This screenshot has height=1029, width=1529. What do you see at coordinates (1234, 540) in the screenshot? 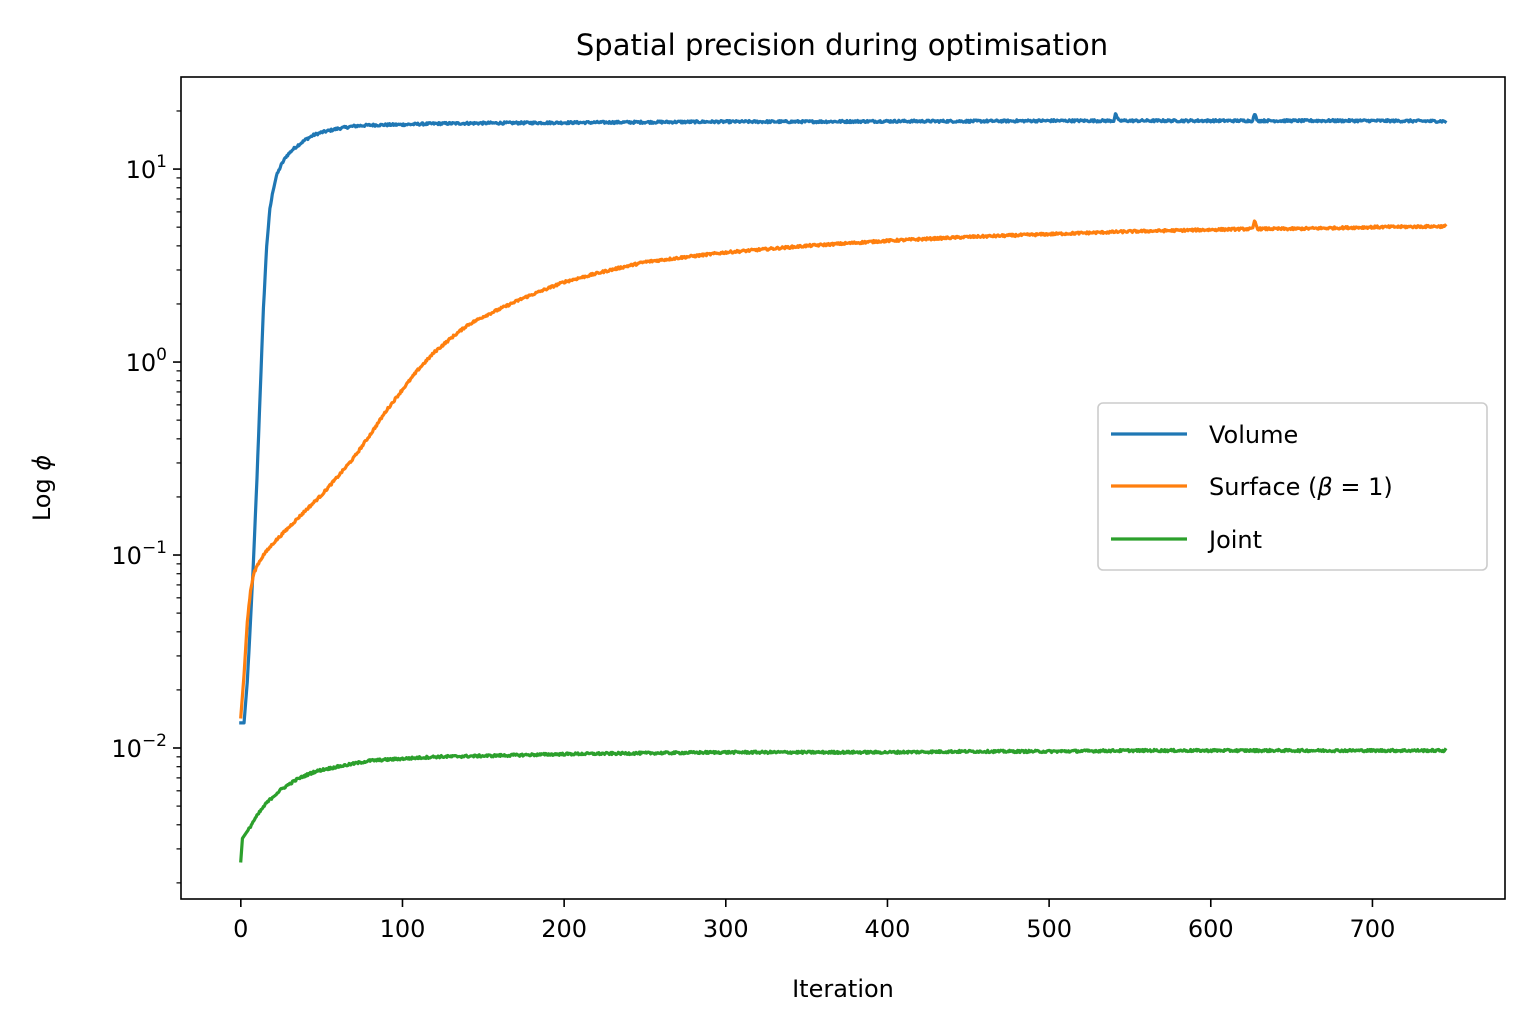
I see `legend-label-joint: Joint` at bounding box center [1234, 540].